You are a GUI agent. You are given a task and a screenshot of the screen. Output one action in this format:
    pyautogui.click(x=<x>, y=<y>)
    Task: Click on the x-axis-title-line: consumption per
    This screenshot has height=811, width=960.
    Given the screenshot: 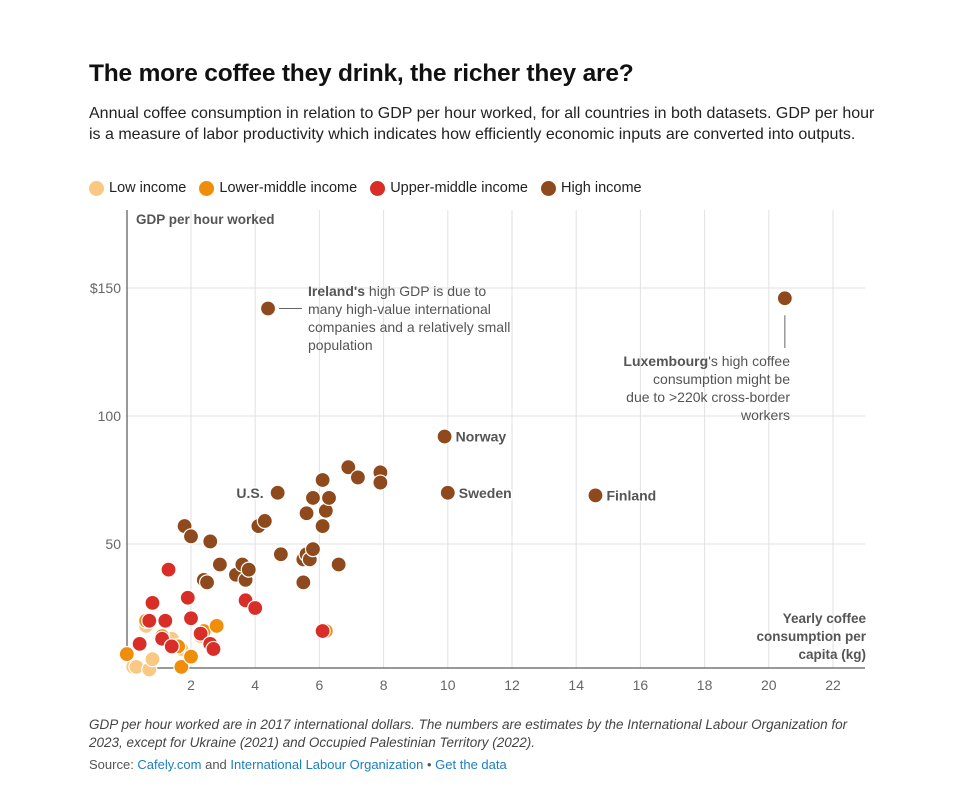 What is the action you would take?
    pyautogui.click(x=811, y=636)
    